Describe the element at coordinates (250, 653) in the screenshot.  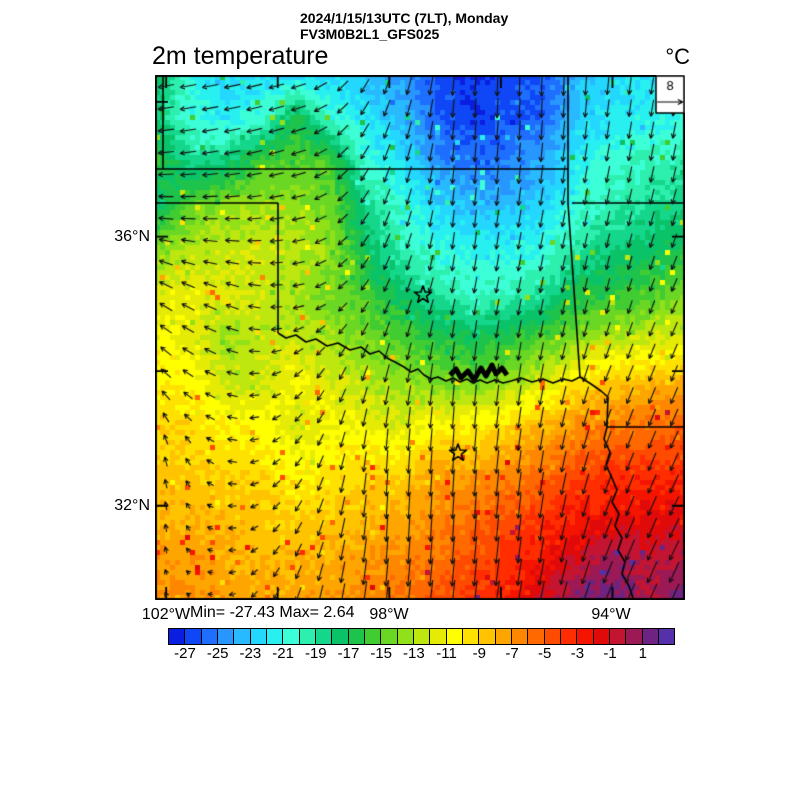
I see `colorbar-tick-label: -23` at that location.